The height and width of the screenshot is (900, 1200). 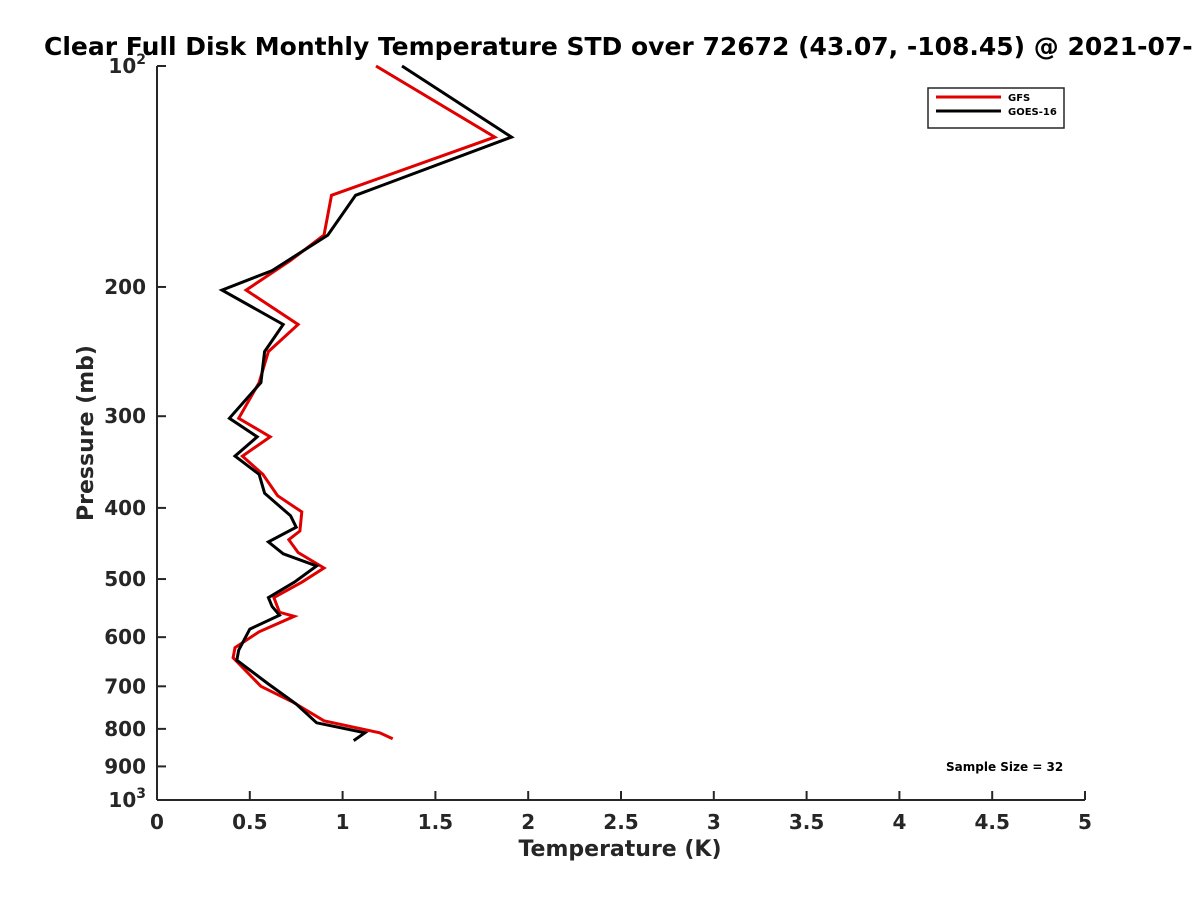 What do you see at coordinates (125, 508) in the screenshot?
I see `y-tick-label: 400` at bounding box center [125, 508].